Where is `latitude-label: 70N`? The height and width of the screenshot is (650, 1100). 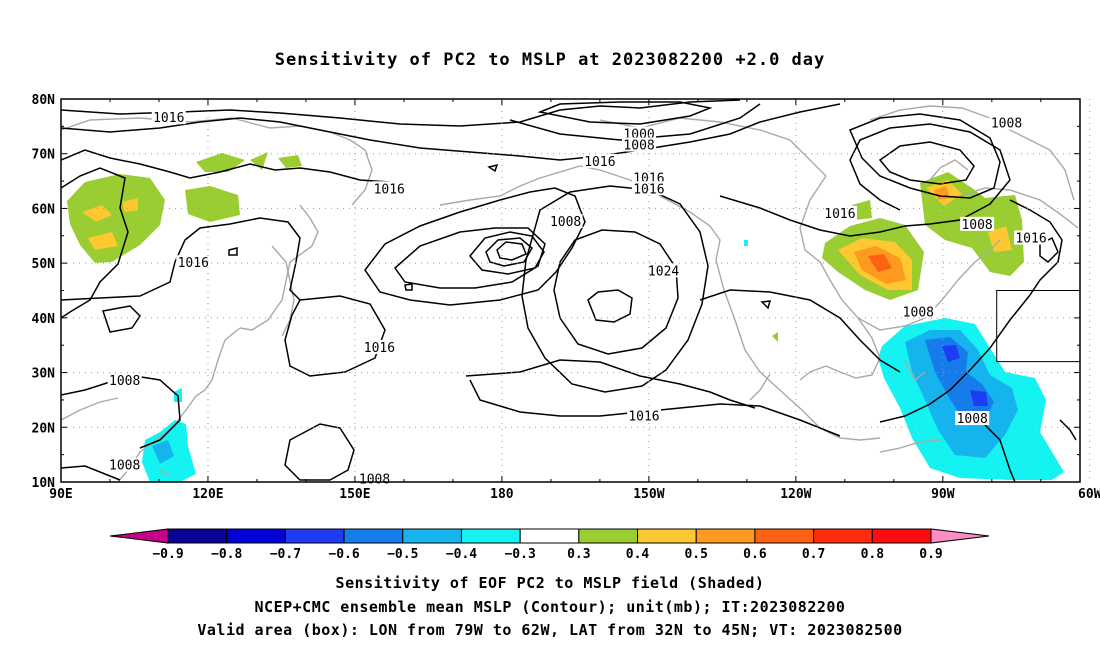 latitude-label: 70N is located at coordinates (44, 155).